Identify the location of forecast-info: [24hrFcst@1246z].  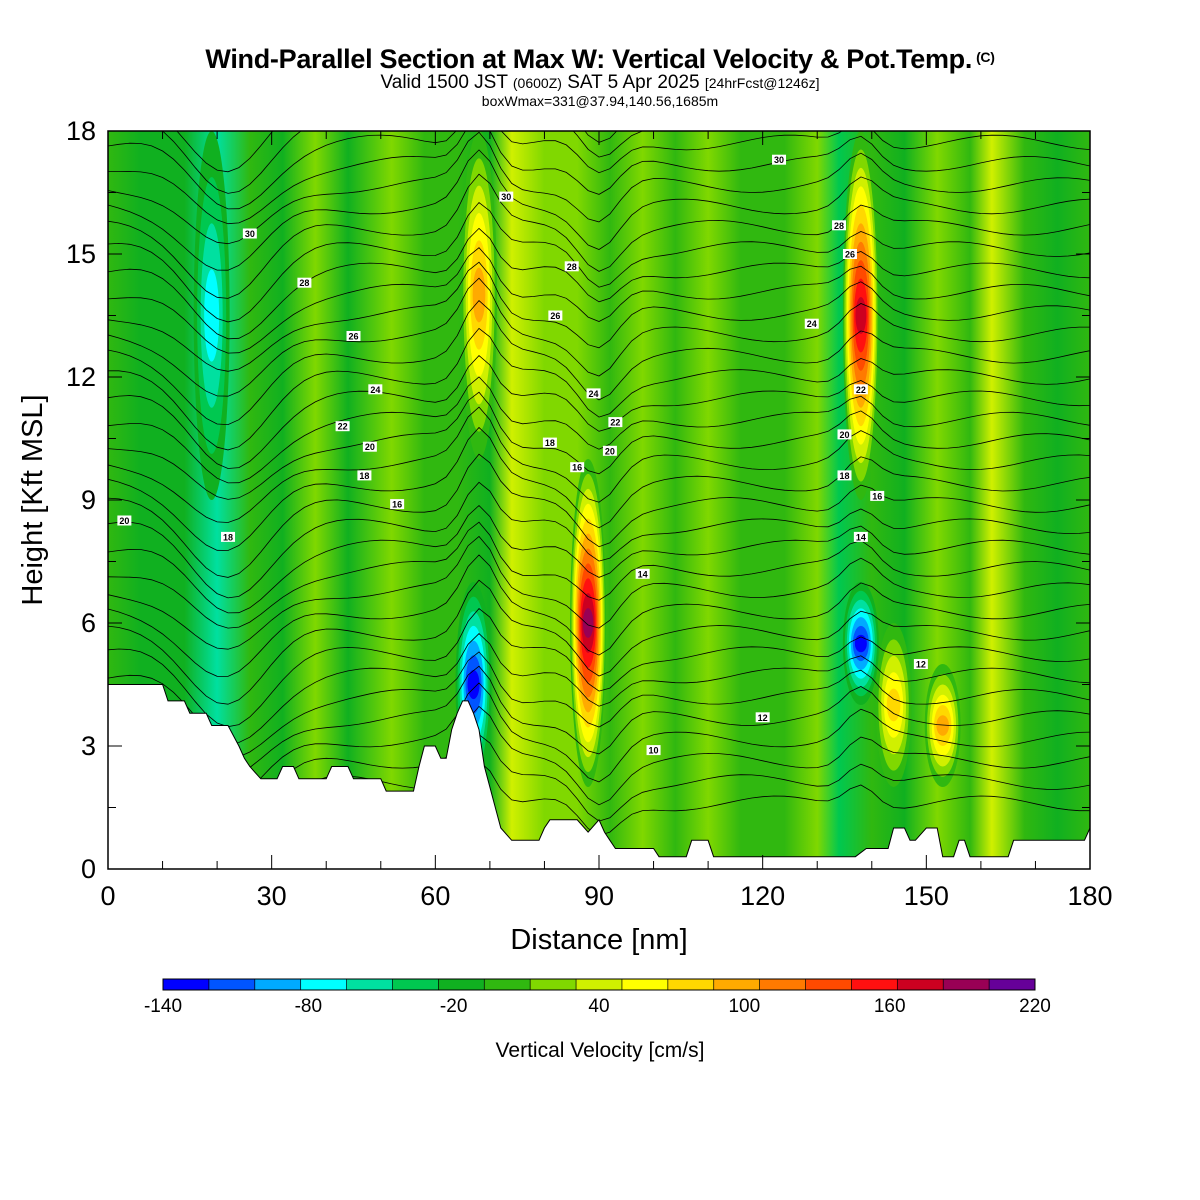
(762, 83).